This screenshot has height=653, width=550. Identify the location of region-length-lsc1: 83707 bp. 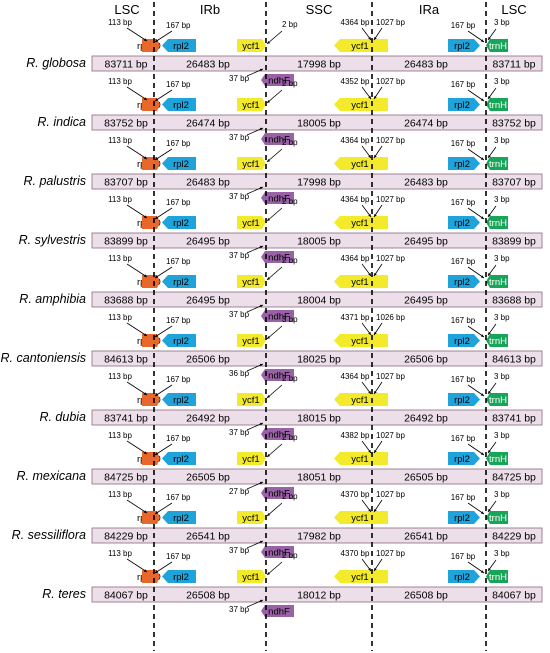
(126, 183).